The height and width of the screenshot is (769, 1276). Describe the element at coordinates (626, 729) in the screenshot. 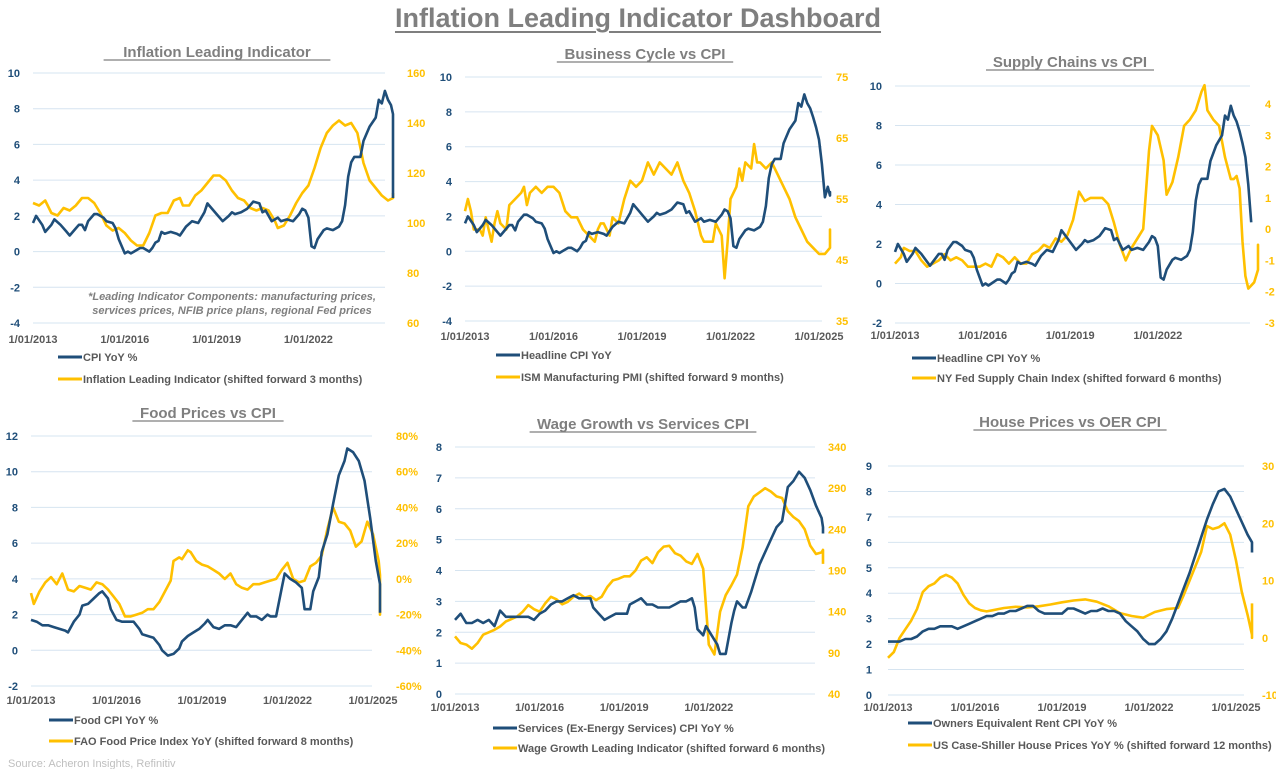

I see `legend-label: Services (Ex-Energy Services) CPI YoY %` at that location.